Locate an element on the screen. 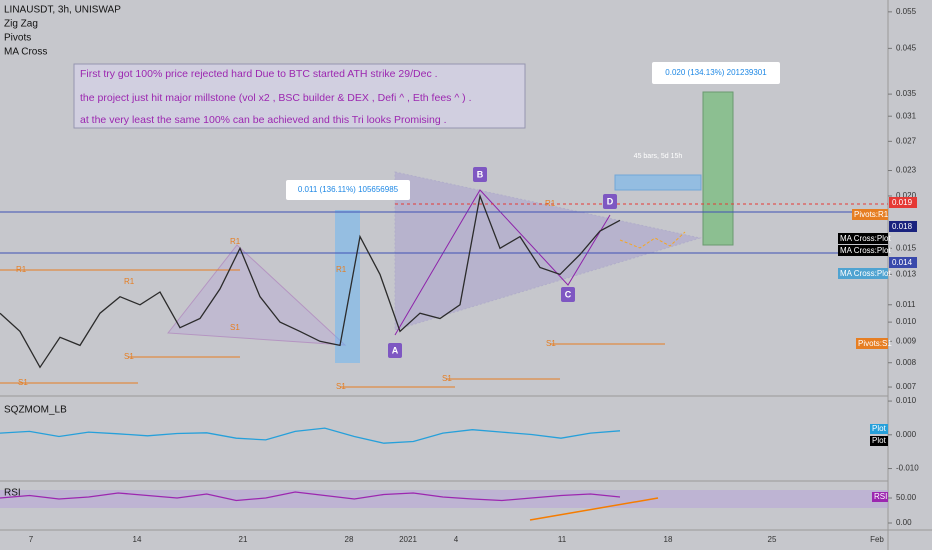  pane-title: SQZMOM_LB is located at coordinates (35, 410).